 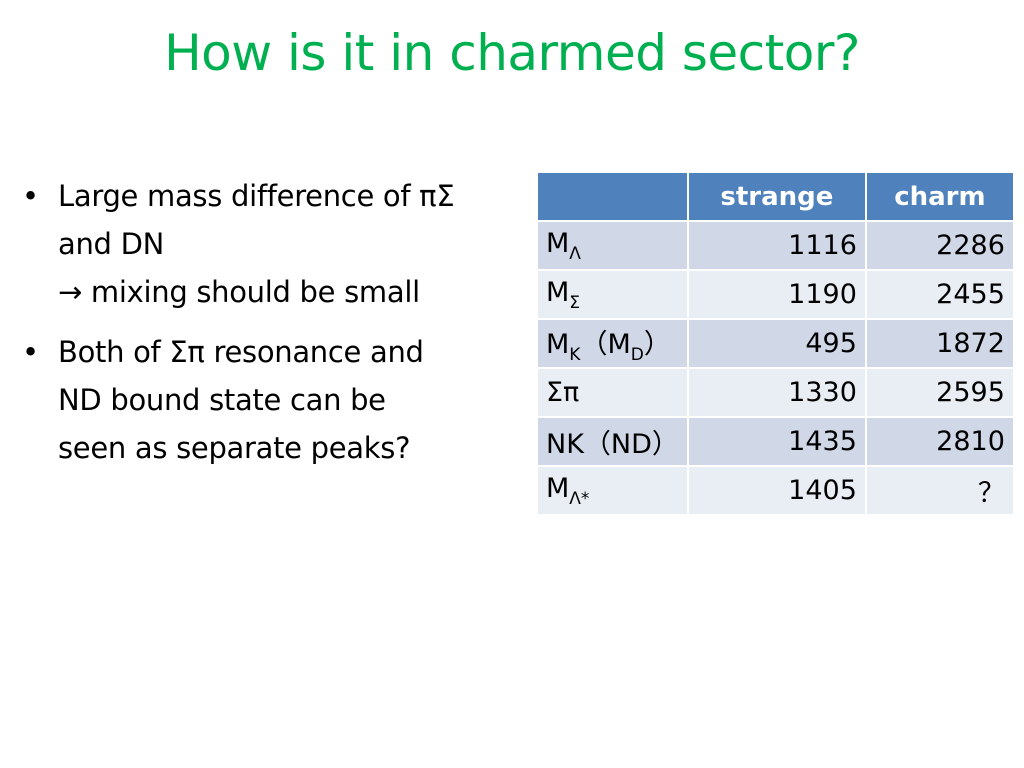 I want to click on bullet-line: Both of Σπ resonance and, so click(x=241, y=352).